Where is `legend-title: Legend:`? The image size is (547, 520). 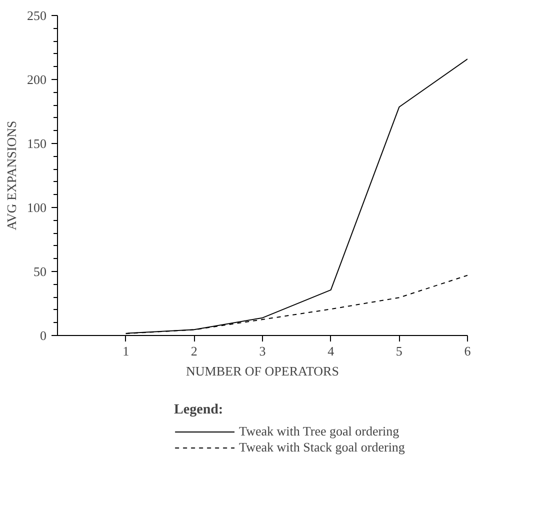
legend-title: Legend: is located at coordinates (199, 410).